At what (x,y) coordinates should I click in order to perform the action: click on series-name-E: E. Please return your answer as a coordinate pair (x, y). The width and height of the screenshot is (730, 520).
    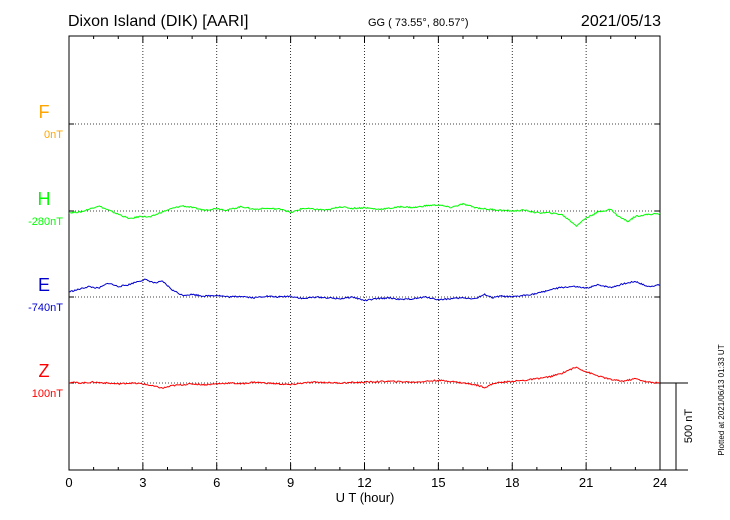
    Looking at the image, I should click on (44, 285).